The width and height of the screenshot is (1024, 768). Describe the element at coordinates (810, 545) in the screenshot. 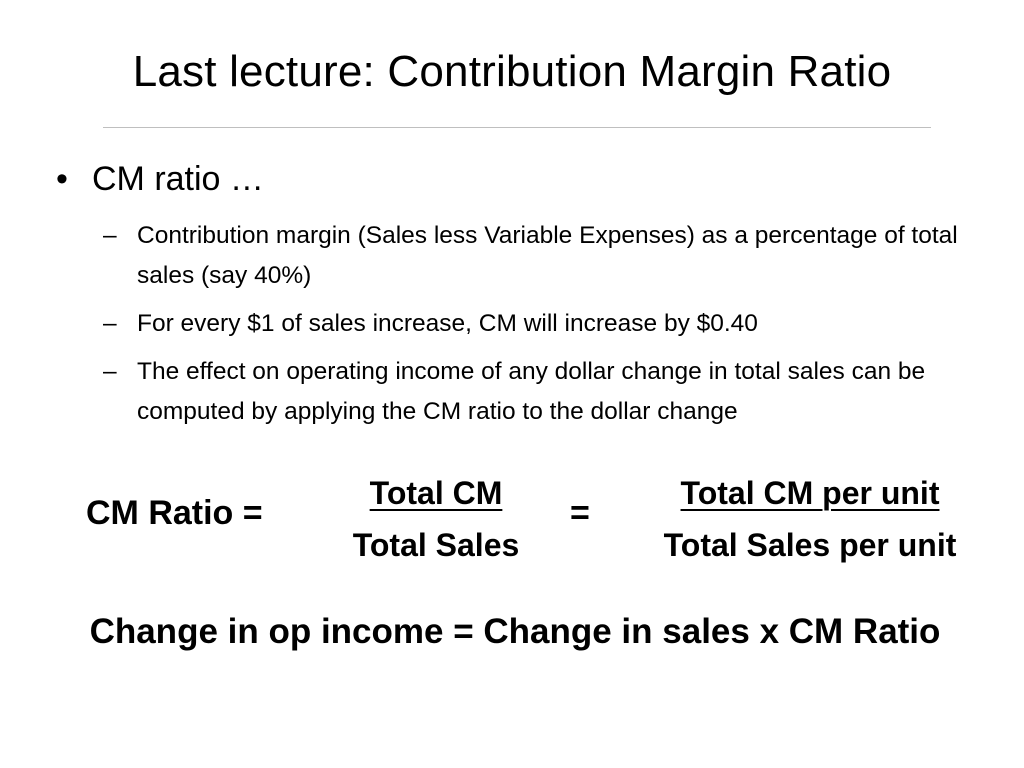

I see `fraction-denominator: Total Sales per unit` at that location.